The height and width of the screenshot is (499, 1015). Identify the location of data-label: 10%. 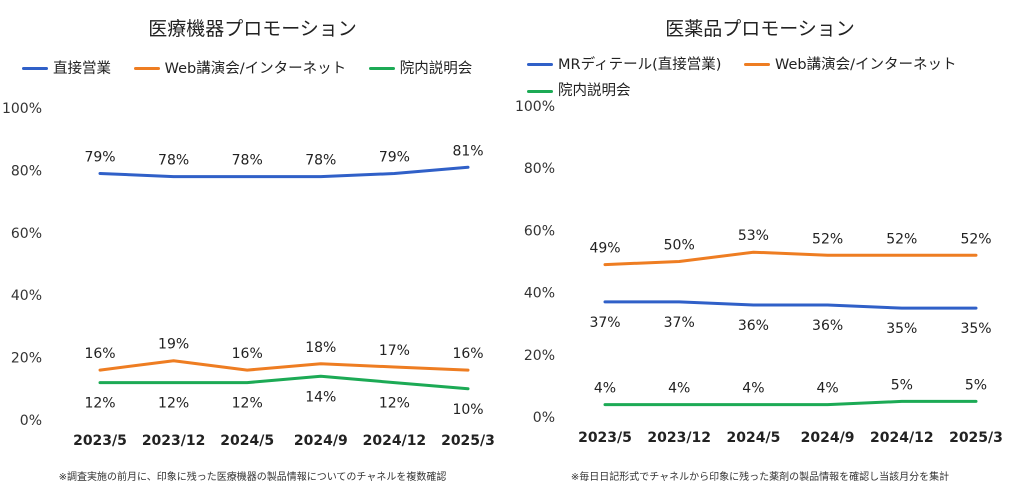
(467, 410).